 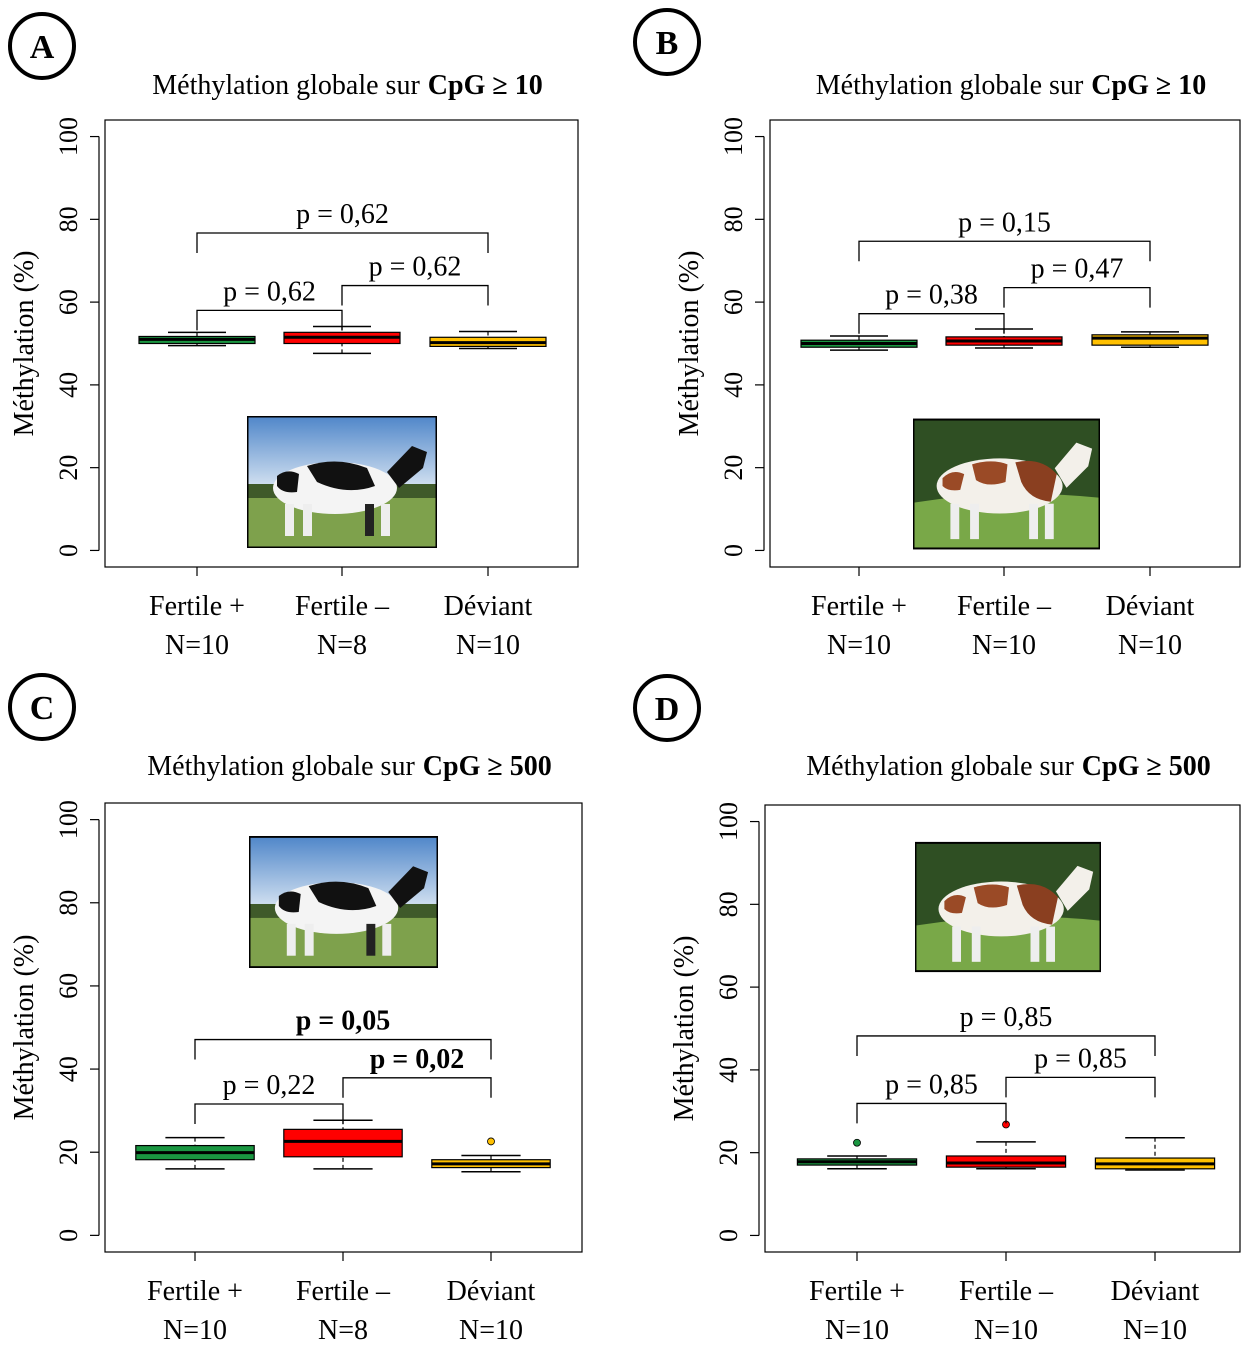 I want to click on p-value: p = 0,05, so click(x=343, y=1021).